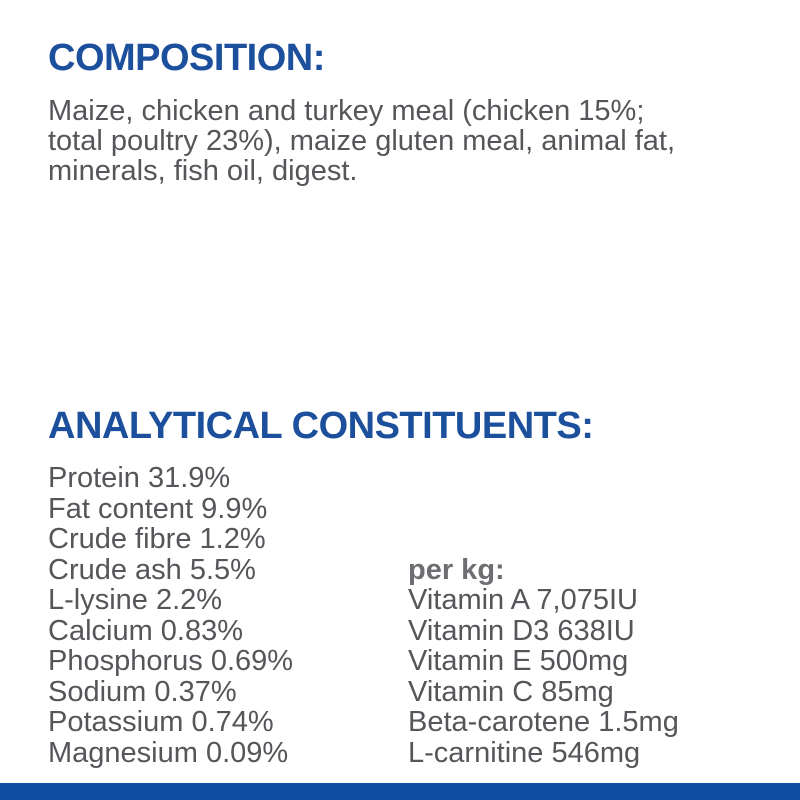  Describe the element at coordinates (456, 569) in the screenshot. I see `per-kg-label: per kg:` at that location.